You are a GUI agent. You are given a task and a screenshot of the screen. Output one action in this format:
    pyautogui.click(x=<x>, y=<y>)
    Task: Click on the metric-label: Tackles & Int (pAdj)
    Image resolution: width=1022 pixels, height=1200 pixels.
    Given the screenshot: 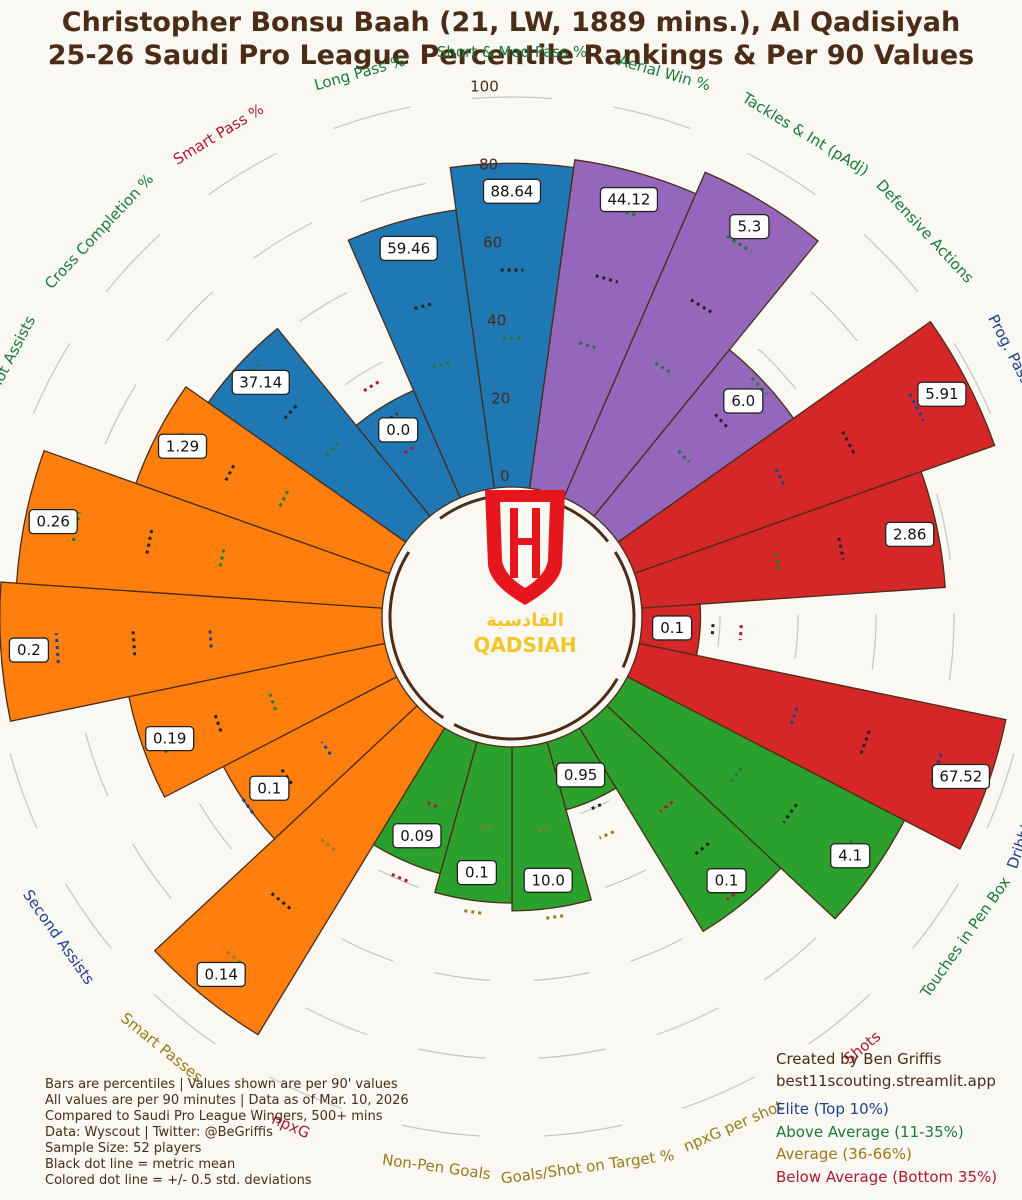 What is the action you would take?
    pyautogui.click(x=805, y=133)
    